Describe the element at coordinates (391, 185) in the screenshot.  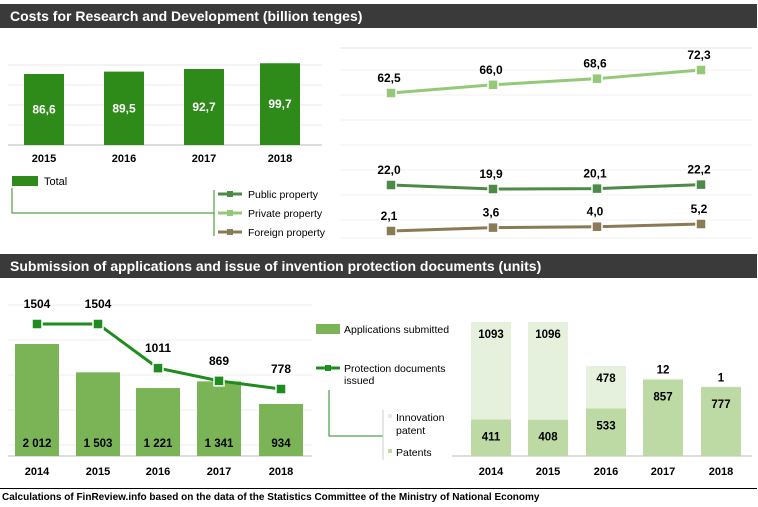
I see `own-marker-public-2015` at that location.